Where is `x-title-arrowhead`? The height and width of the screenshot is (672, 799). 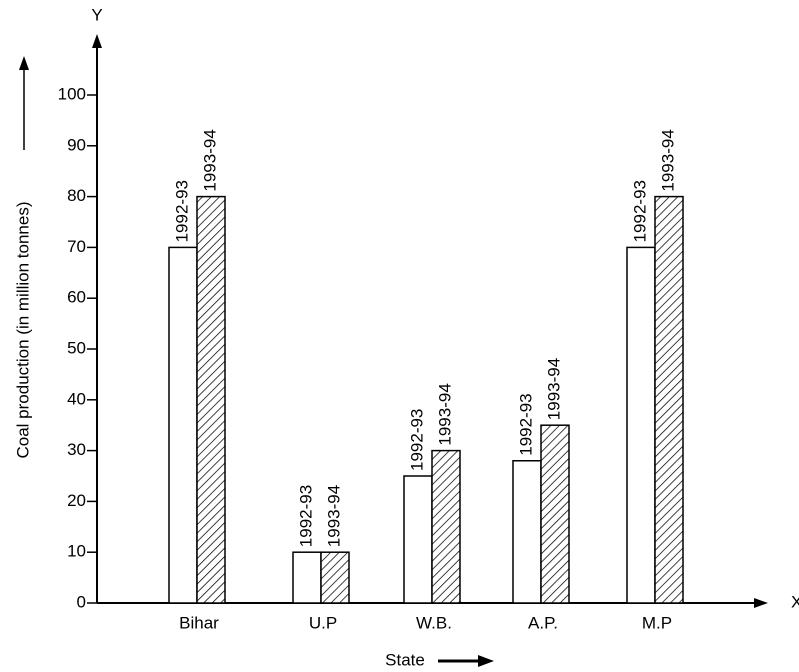 x-title-arrowhead is located at coordinates (486, 661).